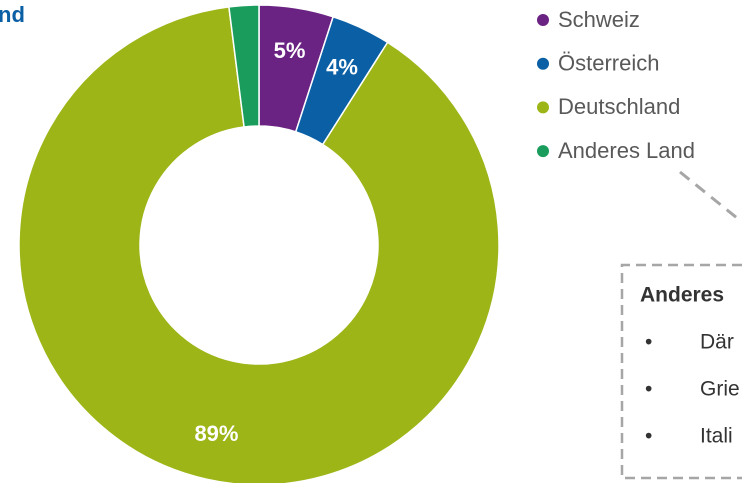 Image resolution: width=742 pixels, height=483 pixels. I want to click on value-label: 5%, so click(290, 50).